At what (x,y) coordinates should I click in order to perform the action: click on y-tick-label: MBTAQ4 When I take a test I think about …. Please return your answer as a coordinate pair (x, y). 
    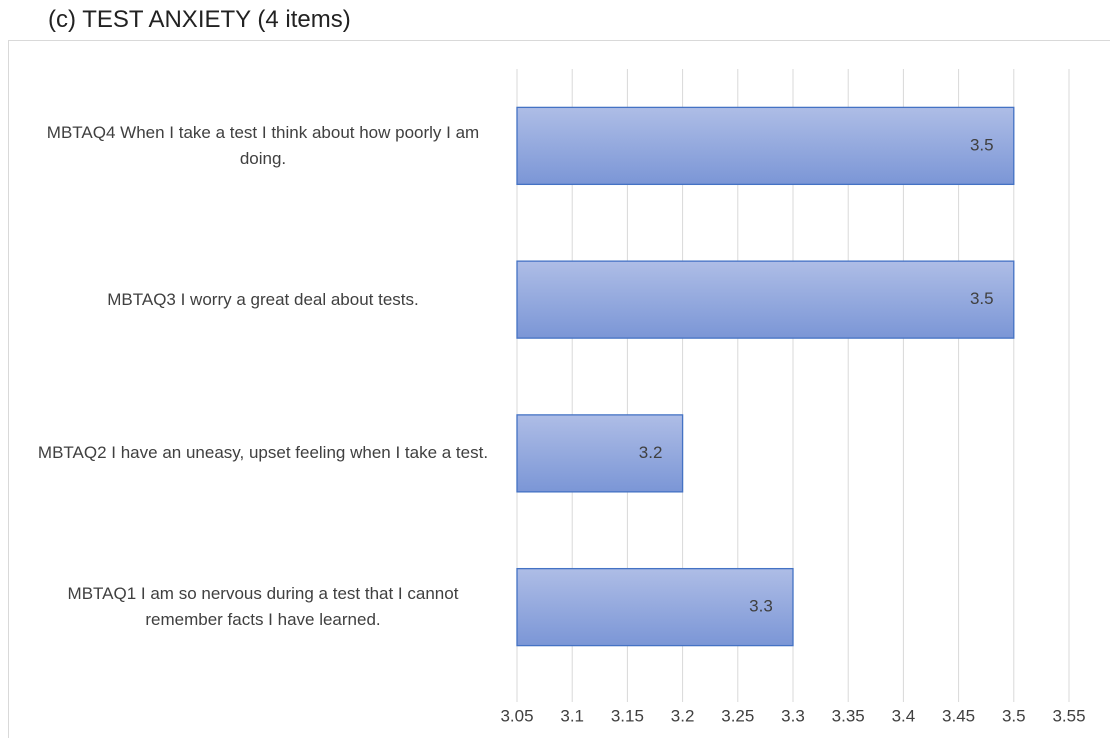
    Looking at the image, I should click on (263, 145).